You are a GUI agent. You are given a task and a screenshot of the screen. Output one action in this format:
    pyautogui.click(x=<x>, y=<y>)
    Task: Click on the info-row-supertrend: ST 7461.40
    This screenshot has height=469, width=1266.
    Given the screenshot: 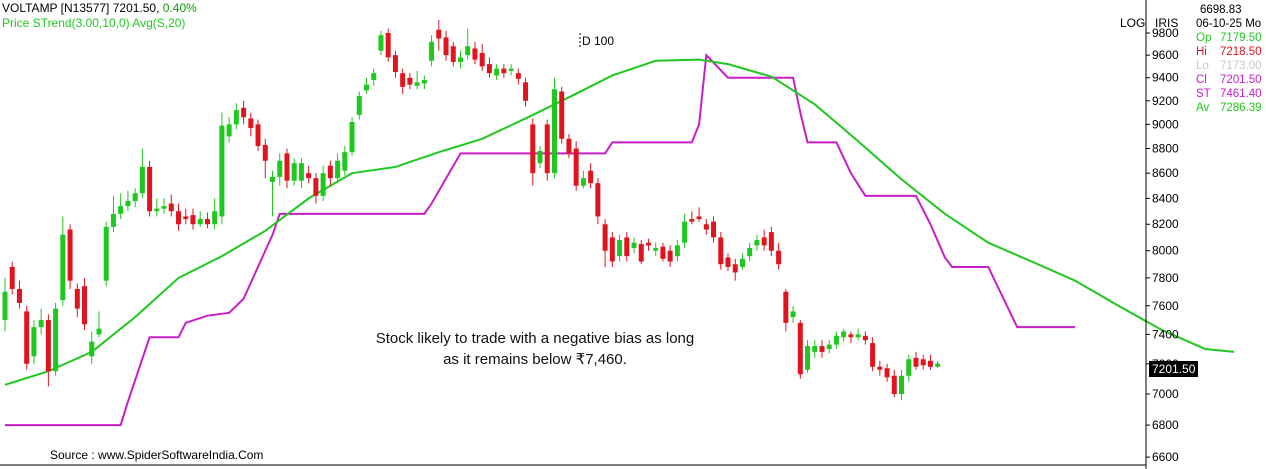 What is the action you would take?
    pyautogui.click(x=1229, y=94)
    